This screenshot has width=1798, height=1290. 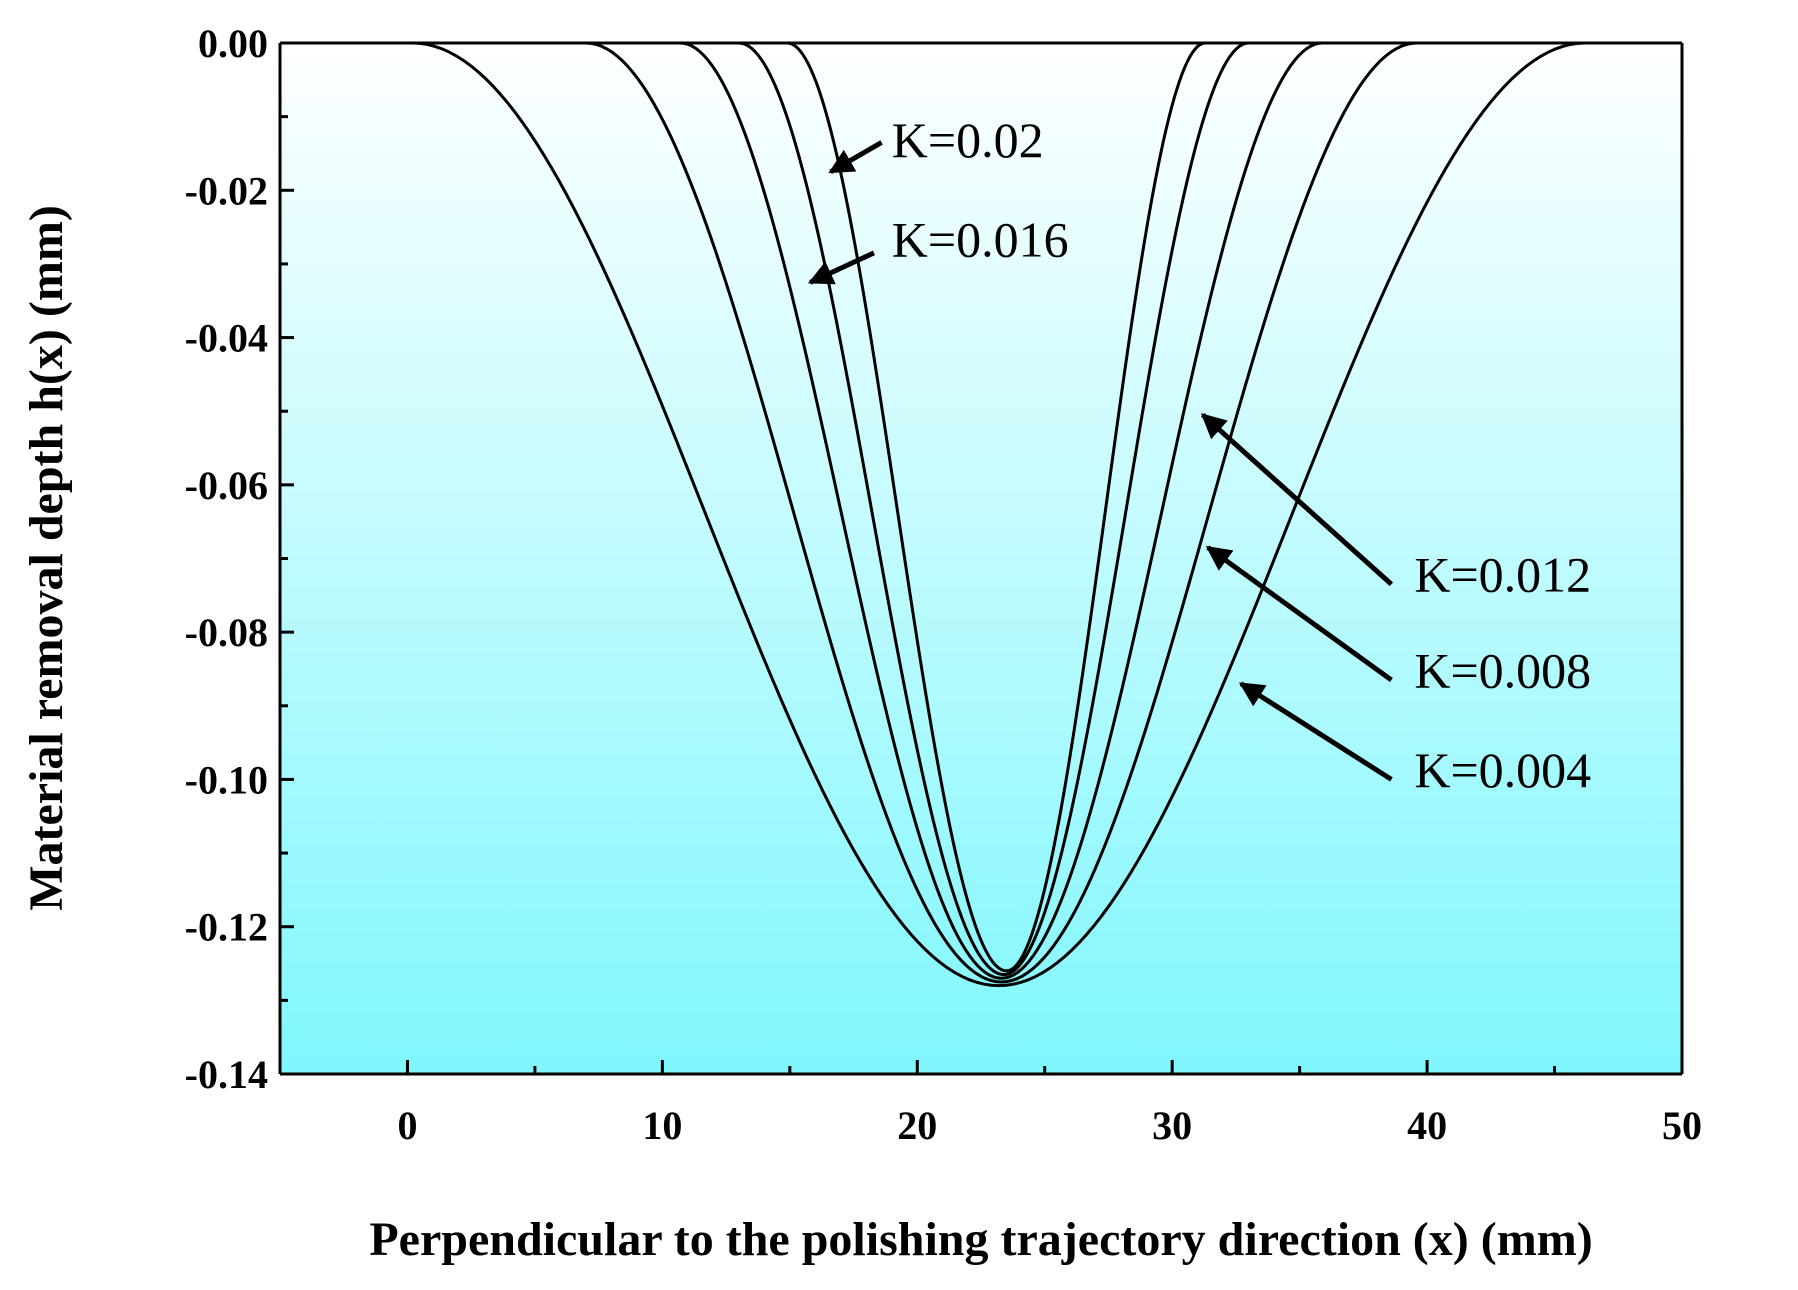 What do you see at coordinates (226, 485) in the screenshot?
I see `y-tick-label: -0.06` at bounding box center [226, 485].